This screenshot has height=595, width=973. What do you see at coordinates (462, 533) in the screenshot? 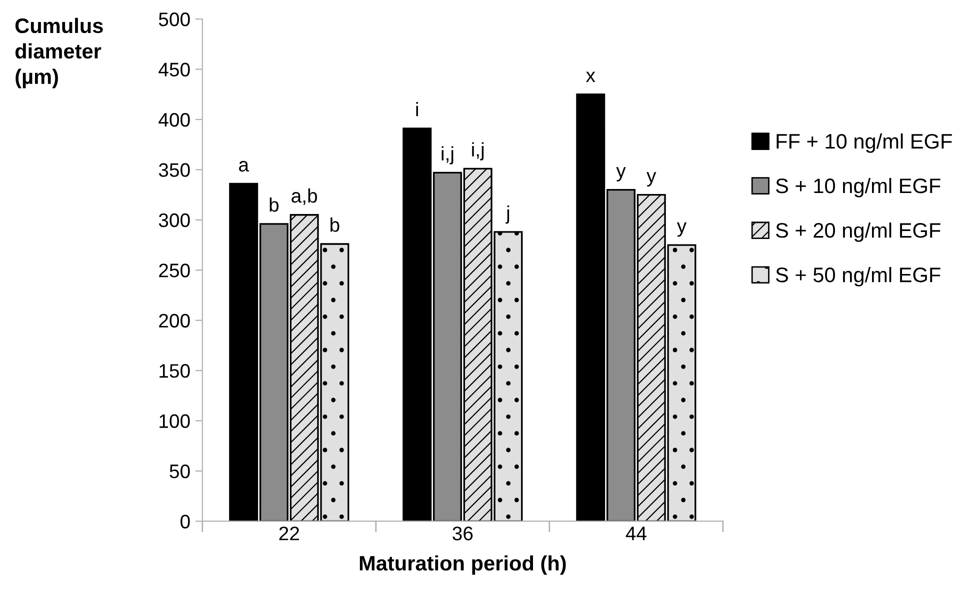
I see `x-tick-label: 36` at bounding box center [462, 533].